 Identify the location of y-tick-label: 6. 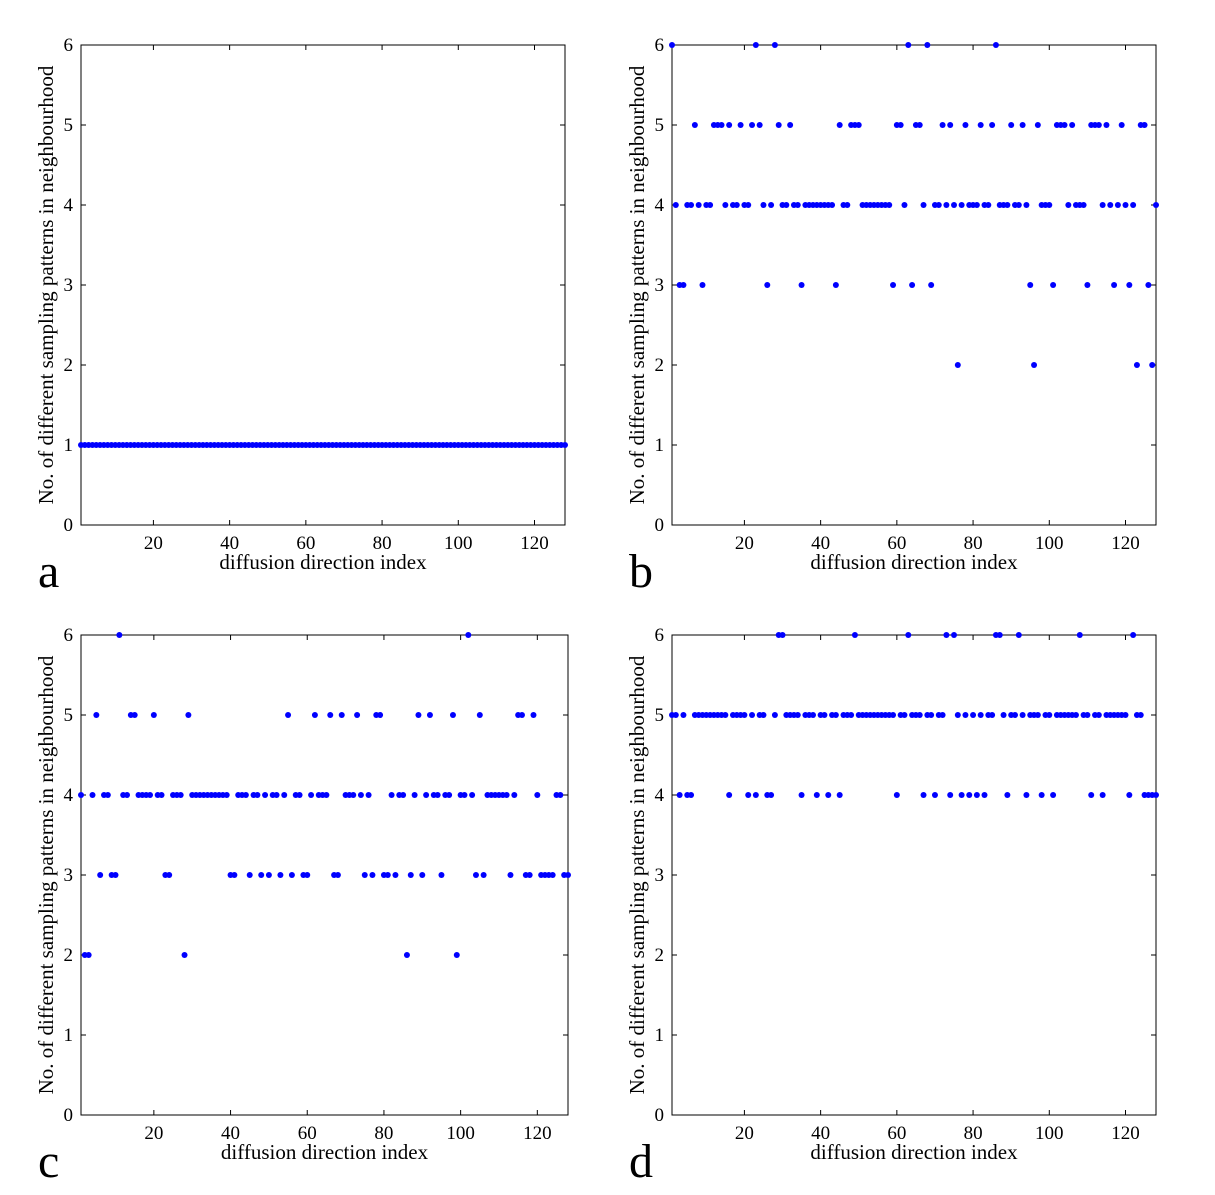
(69, 635).